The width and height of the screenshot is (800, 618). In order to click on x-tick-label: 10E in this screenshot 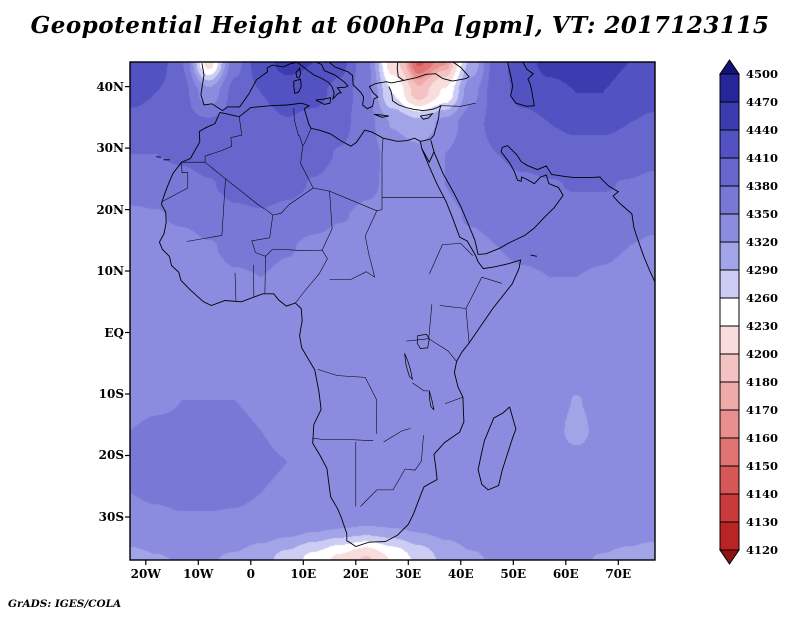, I will do `click(303, 574)`.